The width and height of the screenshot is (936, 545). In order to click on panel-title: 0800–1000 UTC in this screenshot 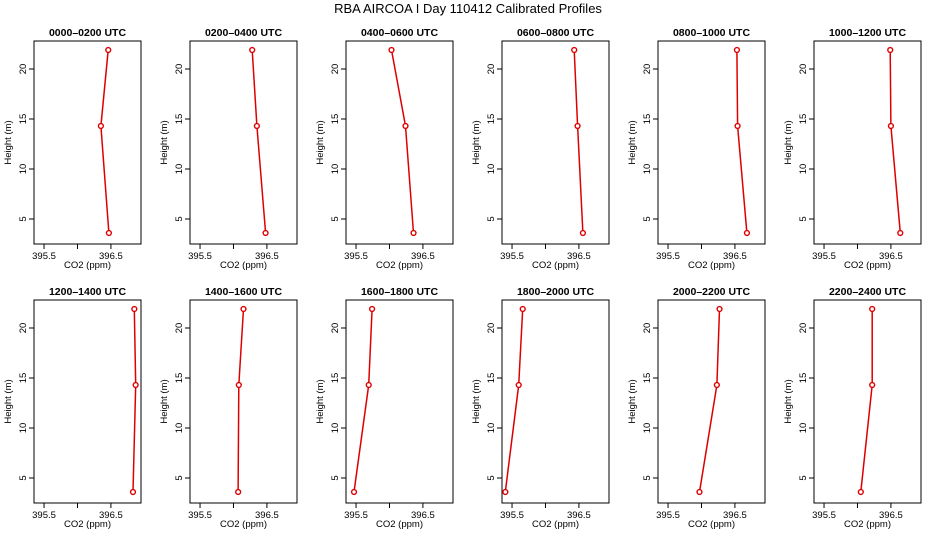, I will do `click(711, 33)`.